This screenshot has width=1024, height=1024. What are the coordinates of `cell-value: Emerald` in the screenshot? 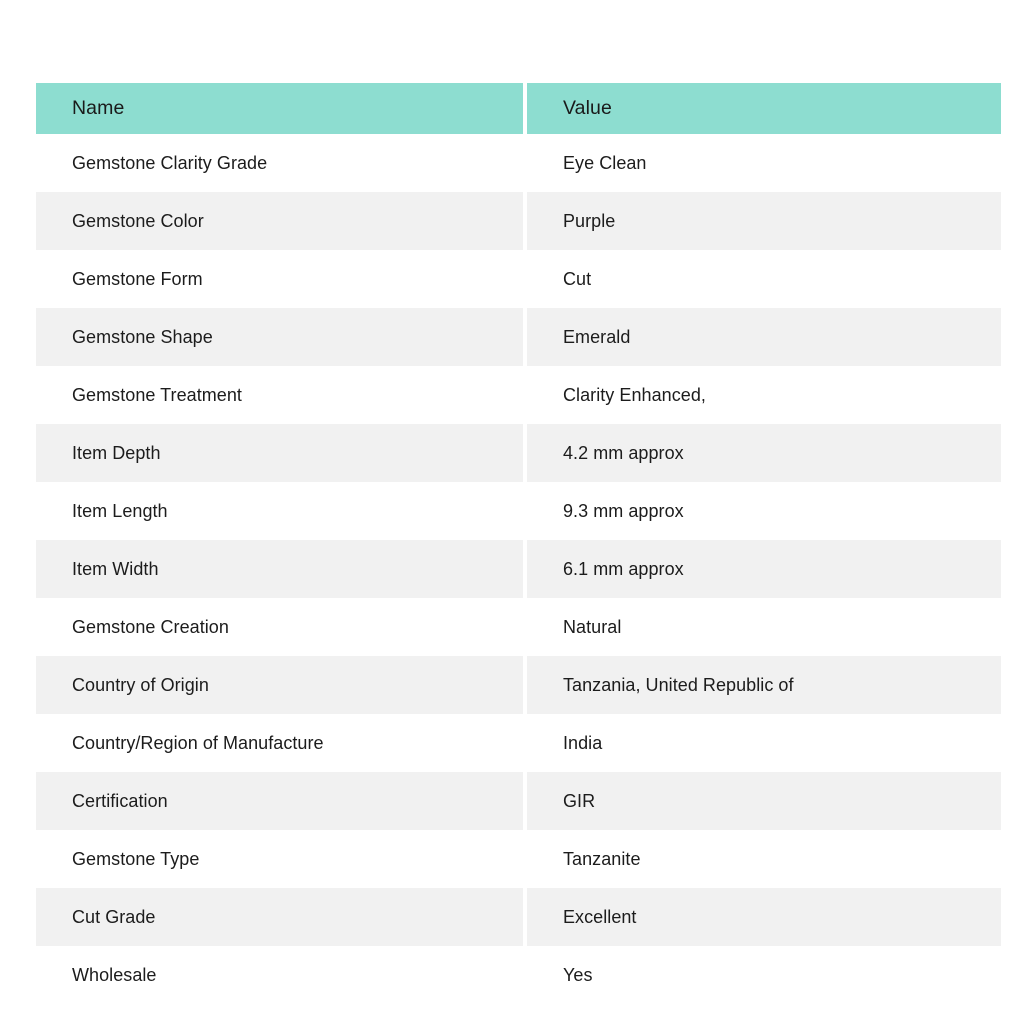 It's located at (764, 337).